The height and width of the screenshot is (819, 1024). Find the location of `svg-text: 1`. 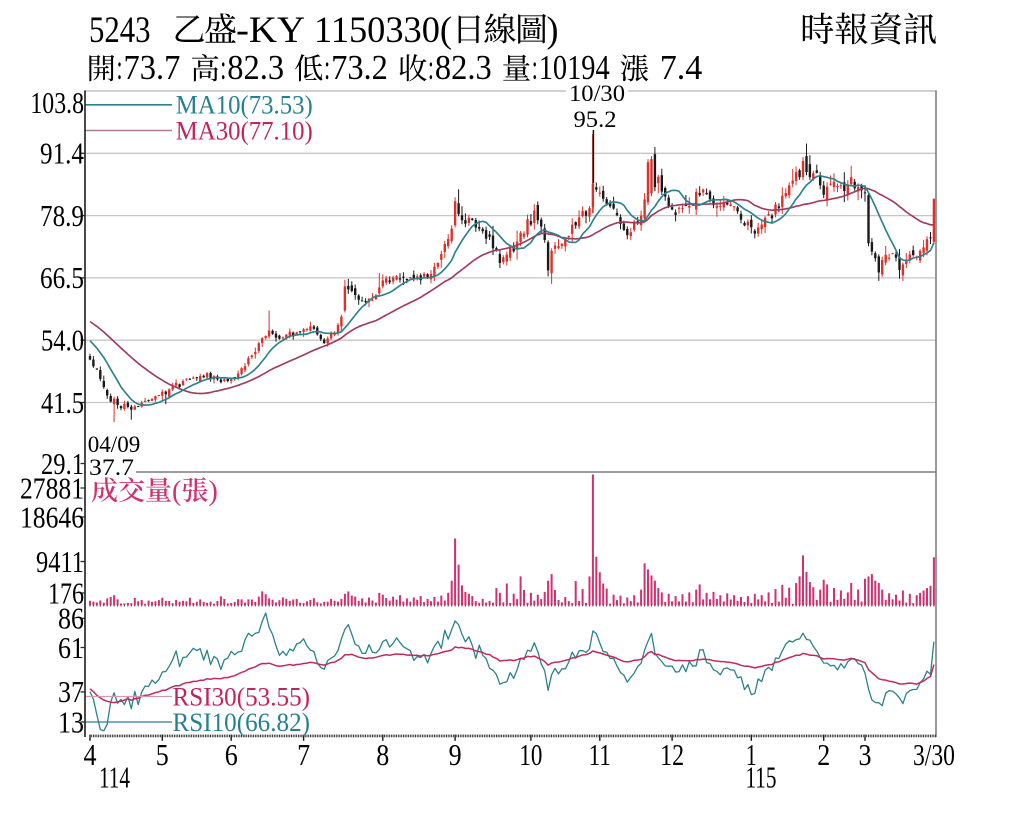

svg-text: 1 is located at coordinates (751, 754).